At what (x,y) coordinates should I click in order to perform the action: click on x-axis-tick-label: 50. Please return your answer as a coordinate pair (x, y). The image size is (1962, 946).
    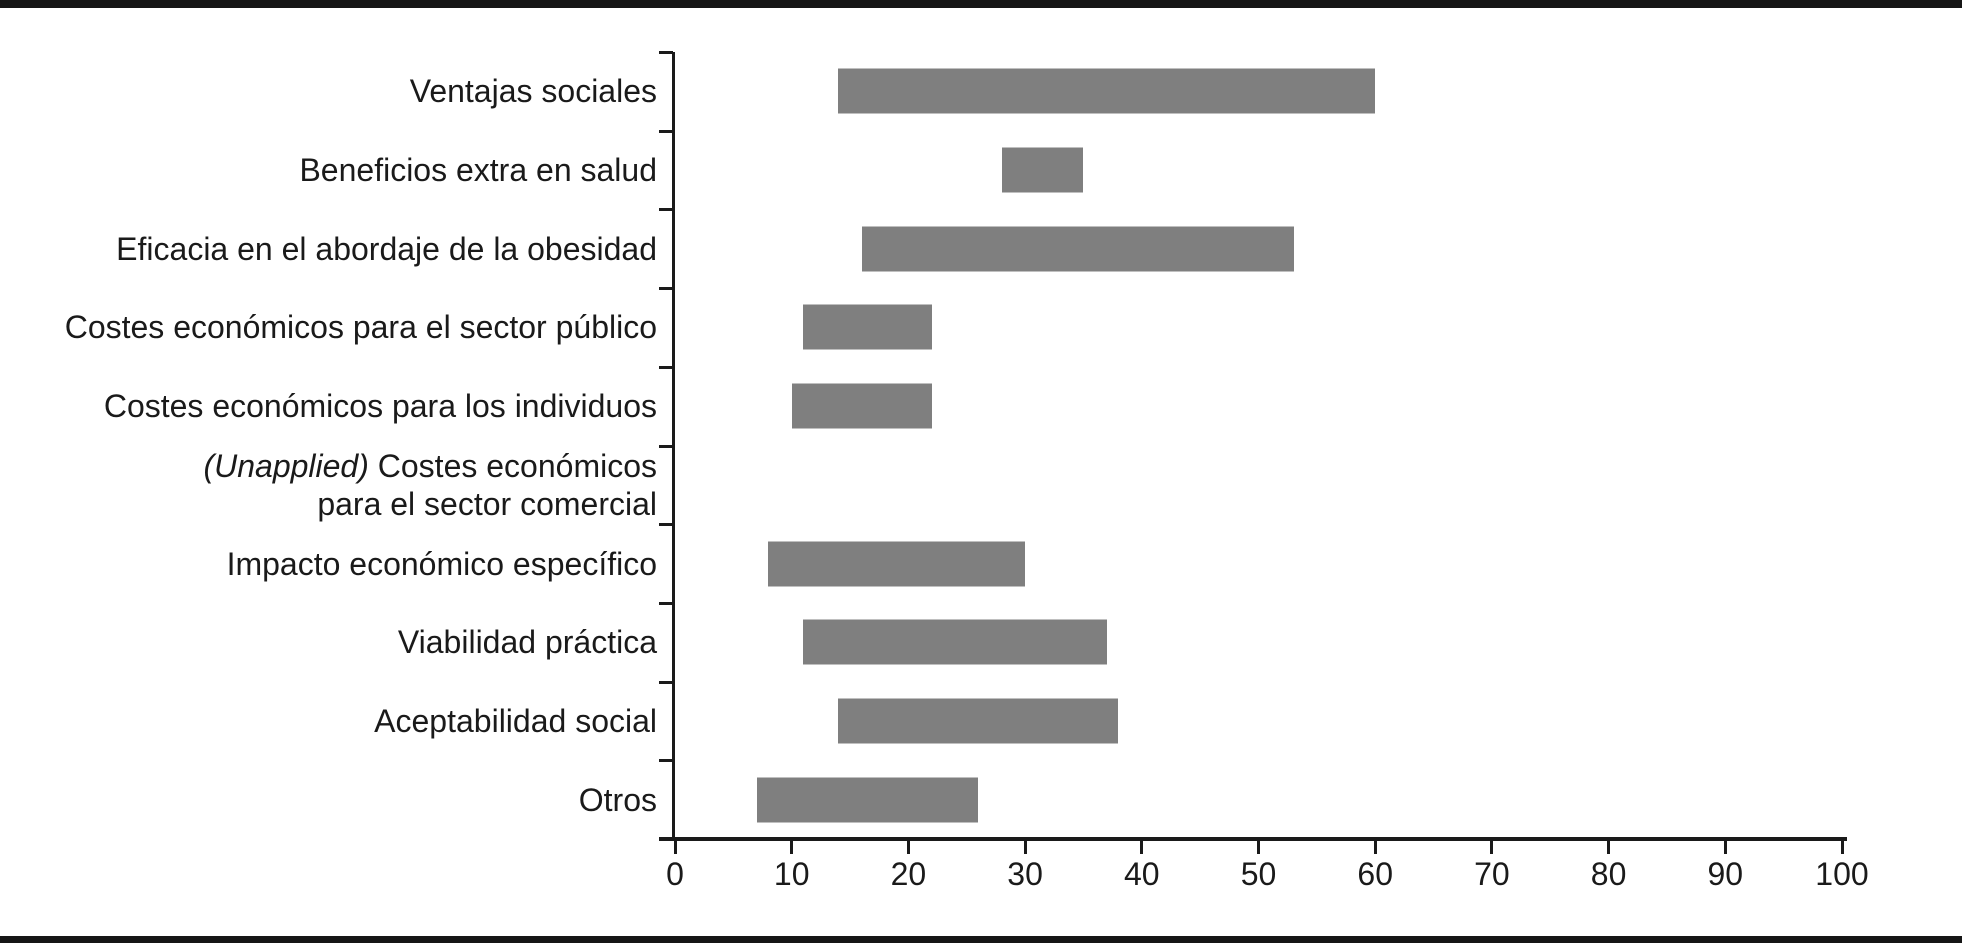
    Looking at the image, I should click on (1258, 874).